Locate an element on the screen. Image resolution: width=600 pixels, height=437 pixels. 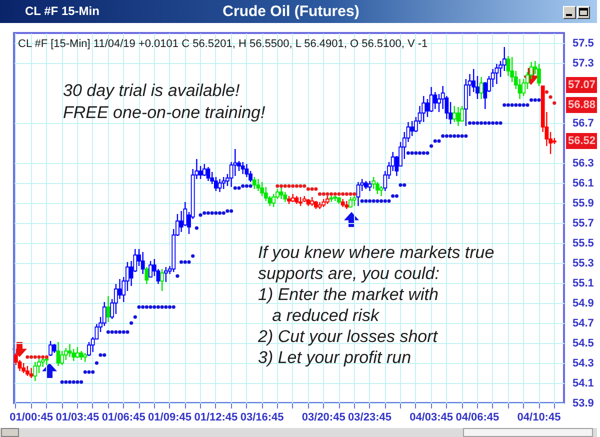
x-tick-label: 01/12:45 is located at coordinates (216, 418).